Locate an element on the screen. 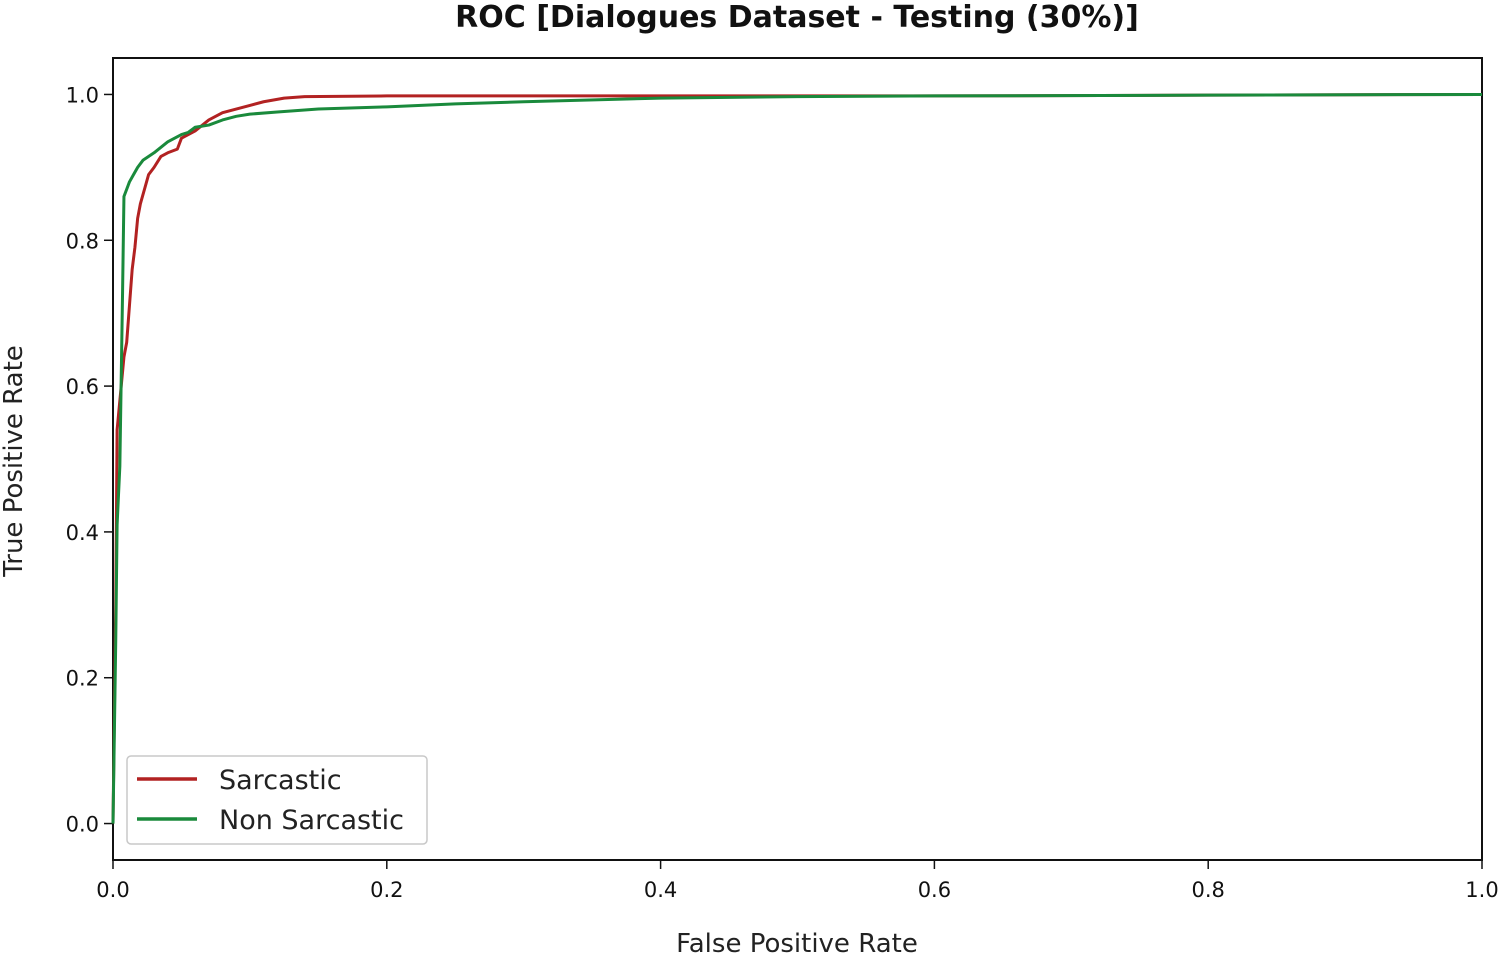 Image resolution: width=1505 pixels, height=957 pixels. legend-entry-label: Non Sarcastic is located at coordinates (311, 820).